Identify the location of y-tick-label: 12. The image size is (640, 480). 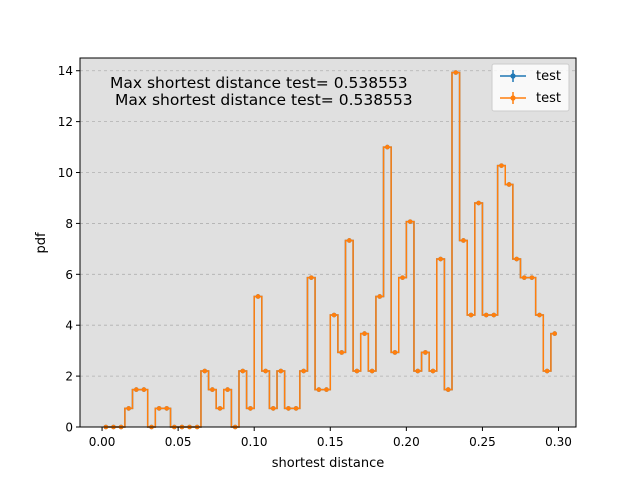
(65, 122).